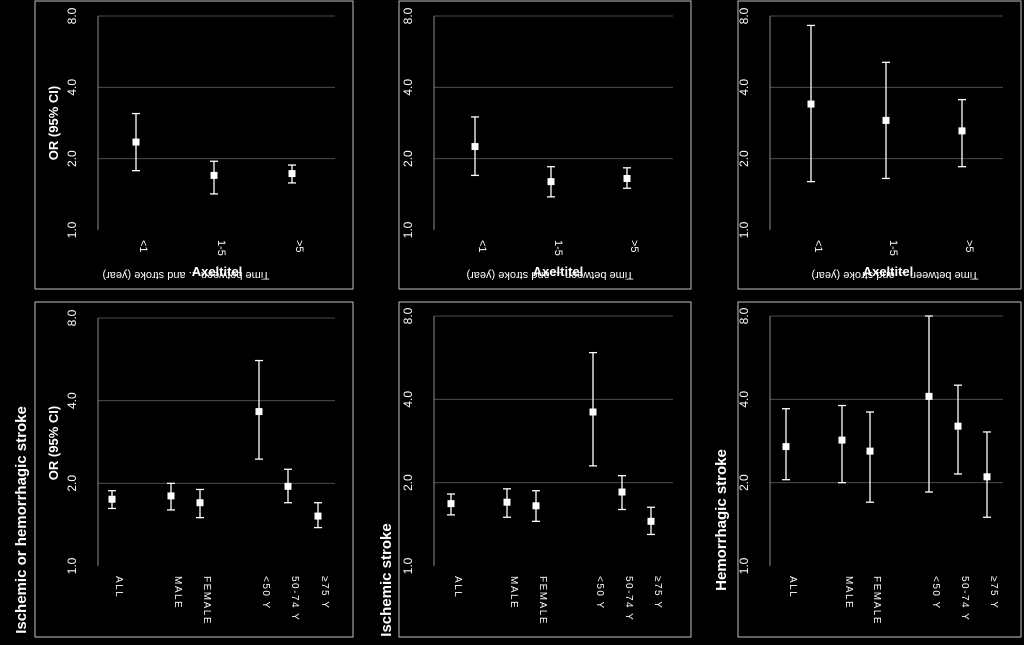 This screenshot has width=1024, height=645. Describe the element at coordinates (386, 579) in the screenshot. I see `row-title-2: Ischemic stroke` at that location.